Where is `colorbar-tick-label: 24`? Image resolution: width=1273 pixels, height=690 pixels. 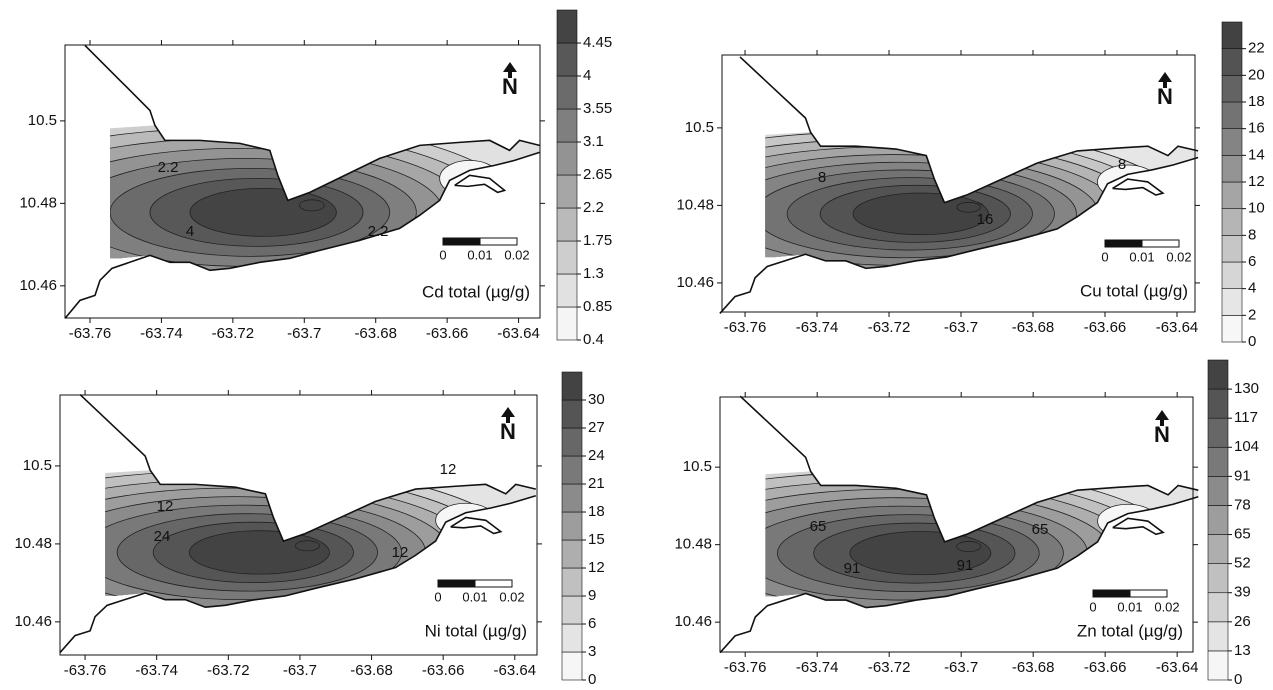 colorbar-tick-label: 24 is located at coordinates (596, 455).